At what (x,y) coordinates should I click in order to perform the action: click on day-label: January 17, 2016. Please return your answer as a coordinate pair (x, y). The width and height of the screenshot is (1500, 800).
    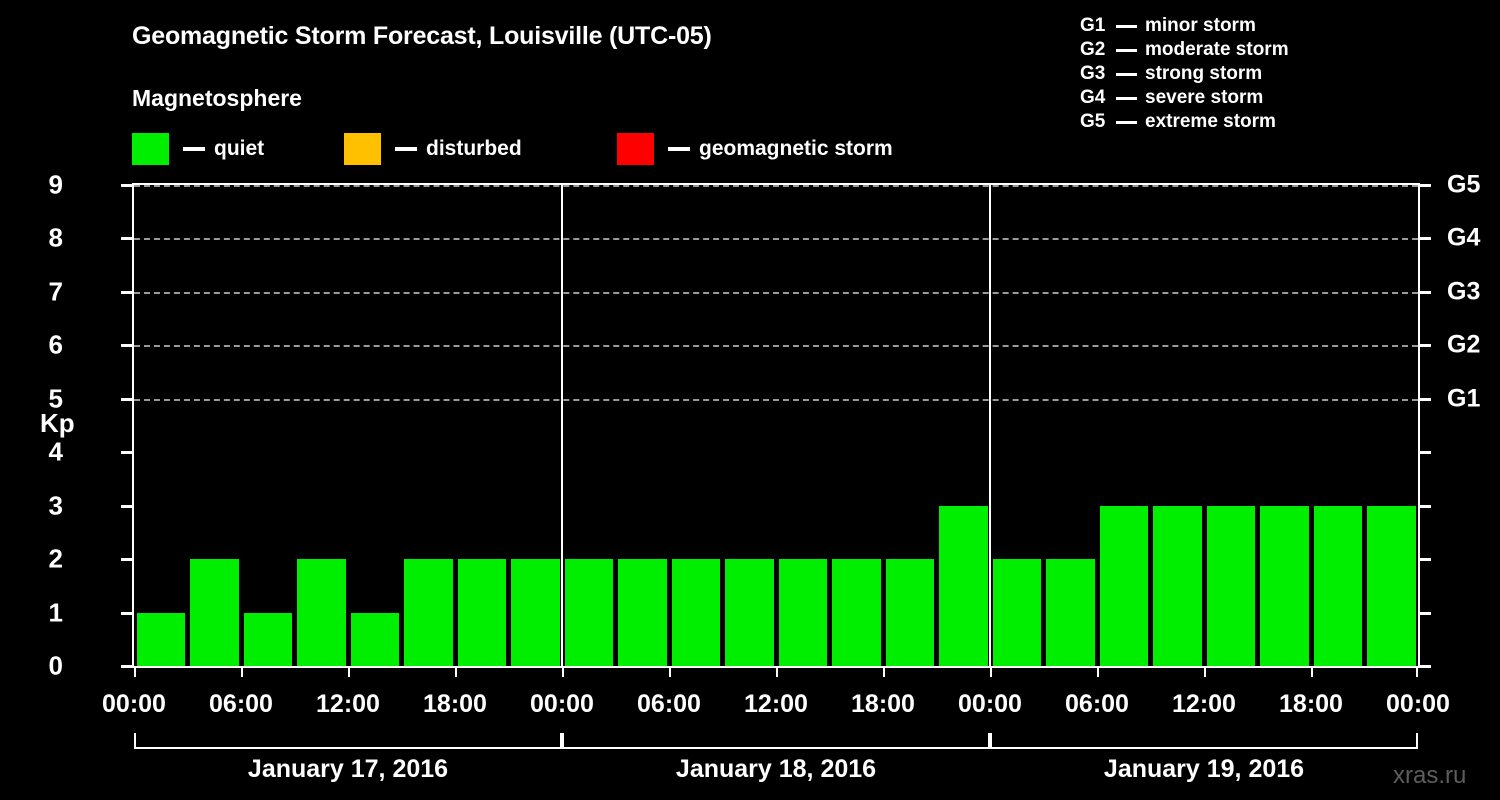
    Looking at the image, I should click on (348, 769).